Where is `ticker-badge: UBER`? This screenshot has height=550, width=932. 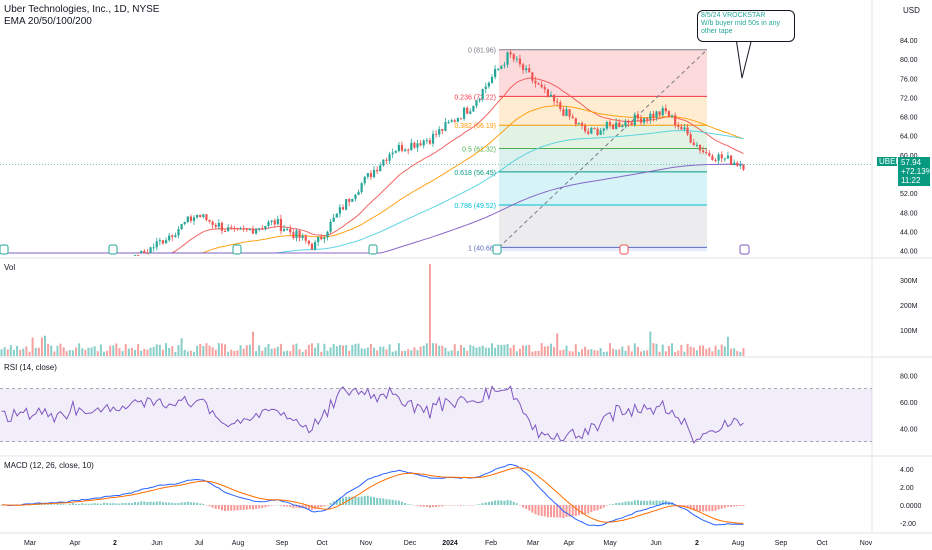 ticker-badge: UBER is located at coordinates (889, 161).